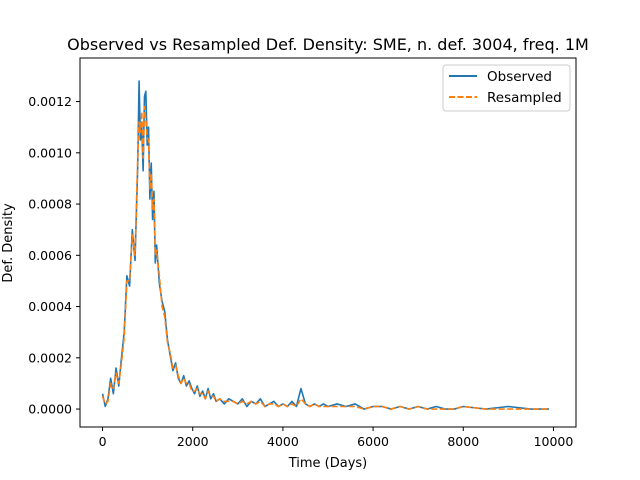 The image size is (640, 480). Describe the element at coordinates (50, 204) in the screenshot. I see `y-tick-label: 0.0008` at that location.